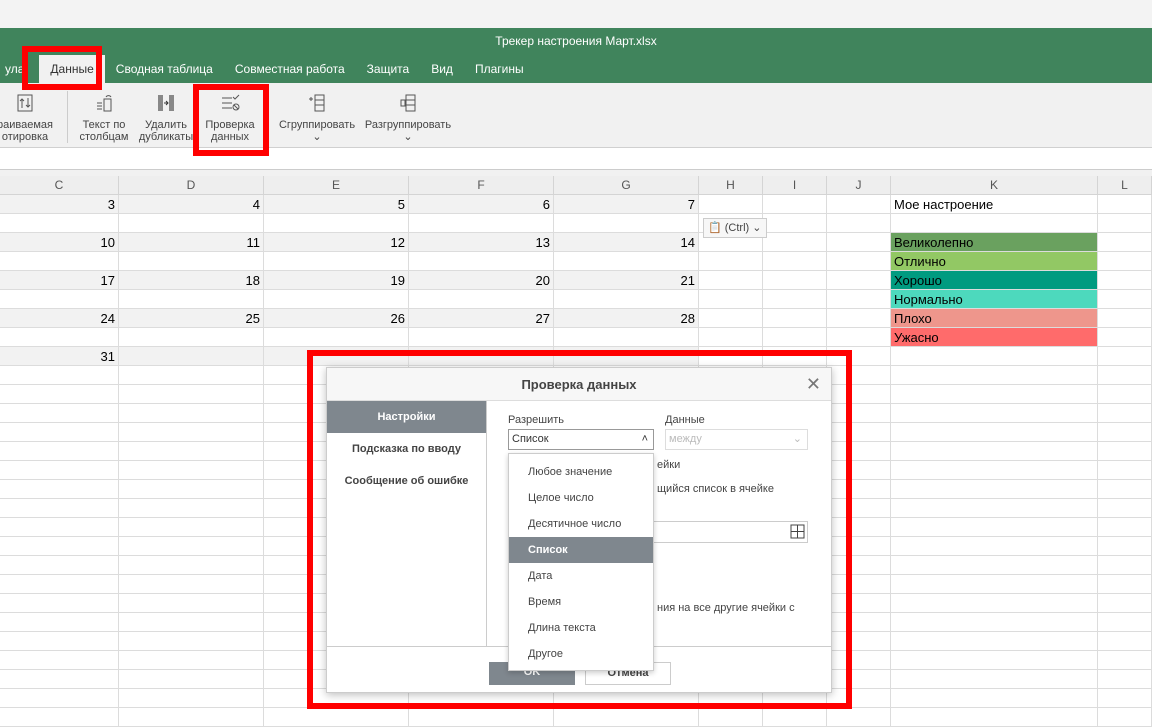 Image resolution: width=1152 pixels, height=727 pixels. I want to click on column-header-I: I, so click(795, 185).